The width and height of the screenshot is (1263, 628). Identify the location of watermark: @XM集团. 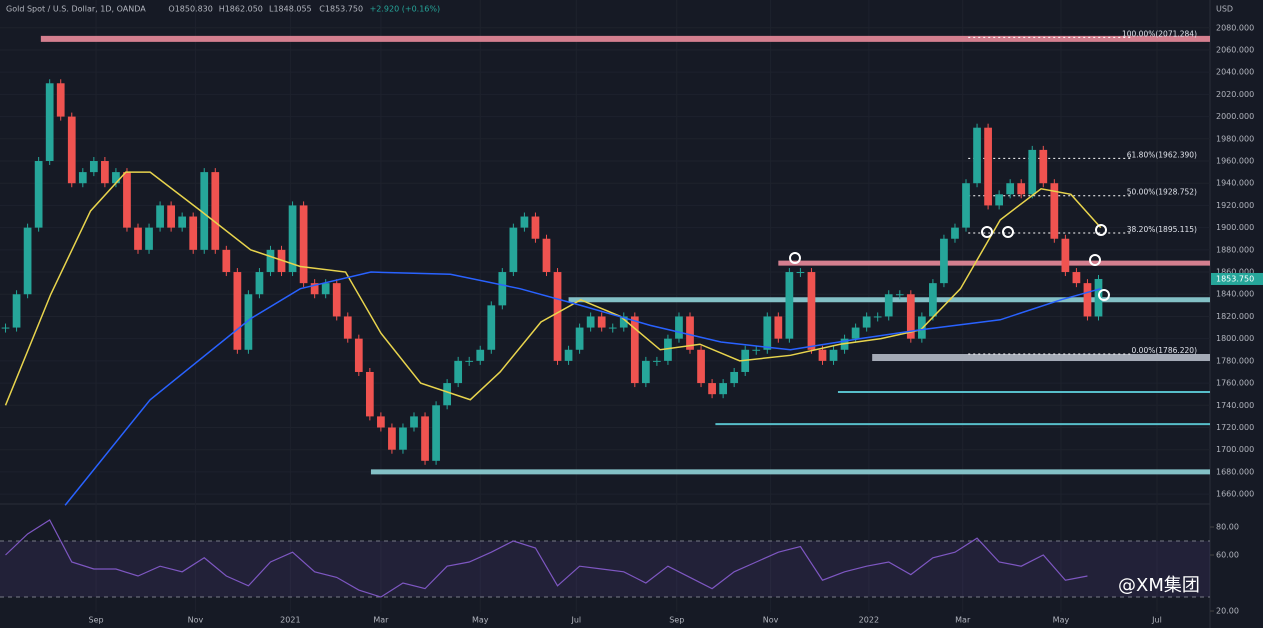
(1159, 585).